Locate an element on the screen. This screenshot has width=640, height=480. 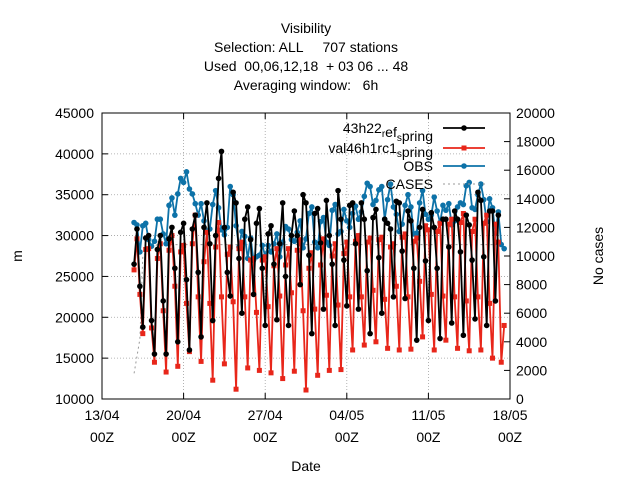
legend-label: OBS is located at coordinates (418, 166).